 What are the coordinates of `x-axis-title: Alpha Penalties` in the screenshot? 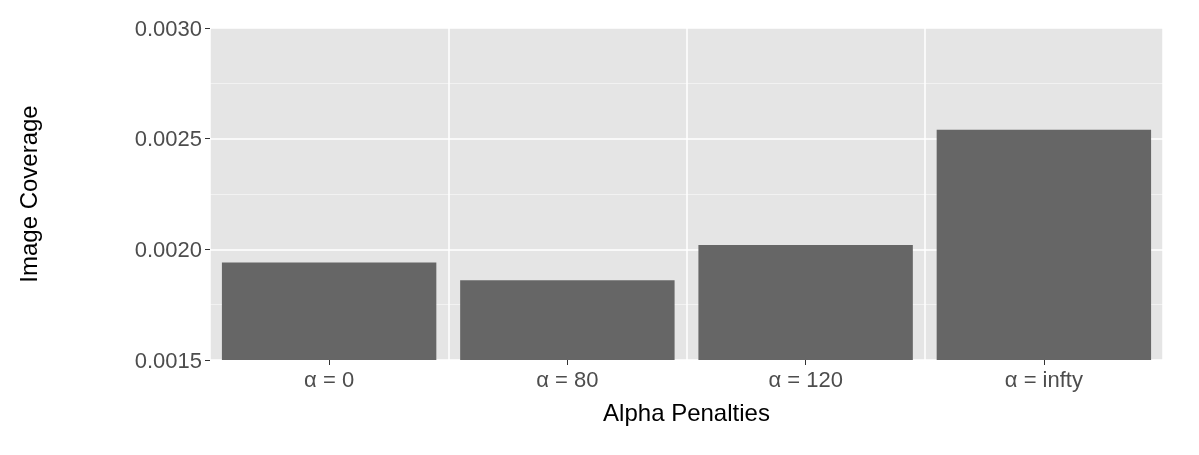 It's located at (686, 412).